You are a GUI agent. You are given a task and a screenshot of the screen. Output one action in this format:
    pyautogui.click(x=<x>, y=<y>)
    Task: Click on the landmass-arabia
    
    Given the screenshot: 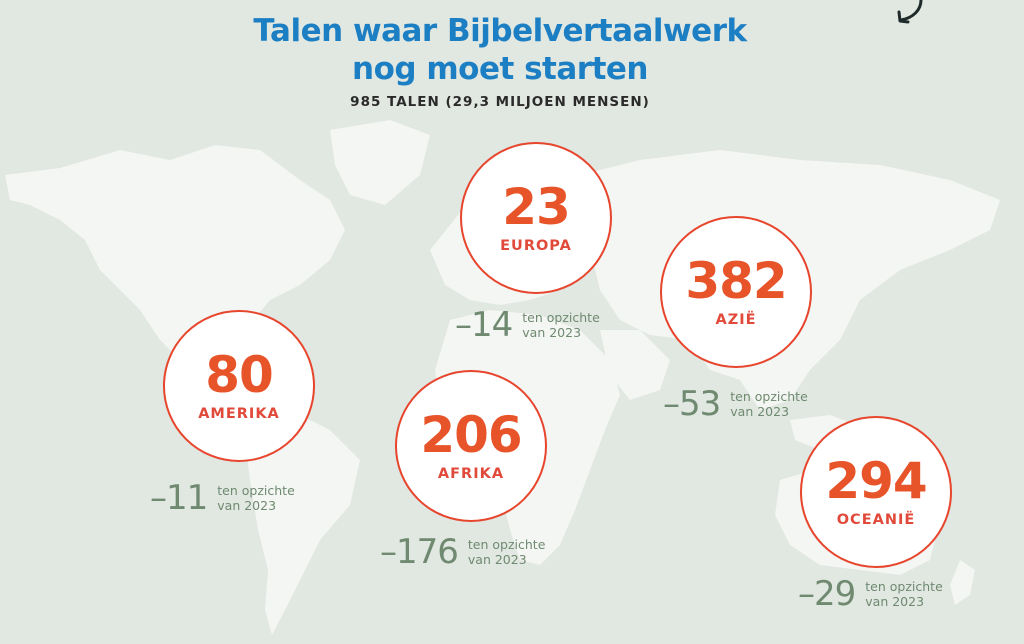 What is the action you would take?
    pyautogui.click(x=635, y=365)
    